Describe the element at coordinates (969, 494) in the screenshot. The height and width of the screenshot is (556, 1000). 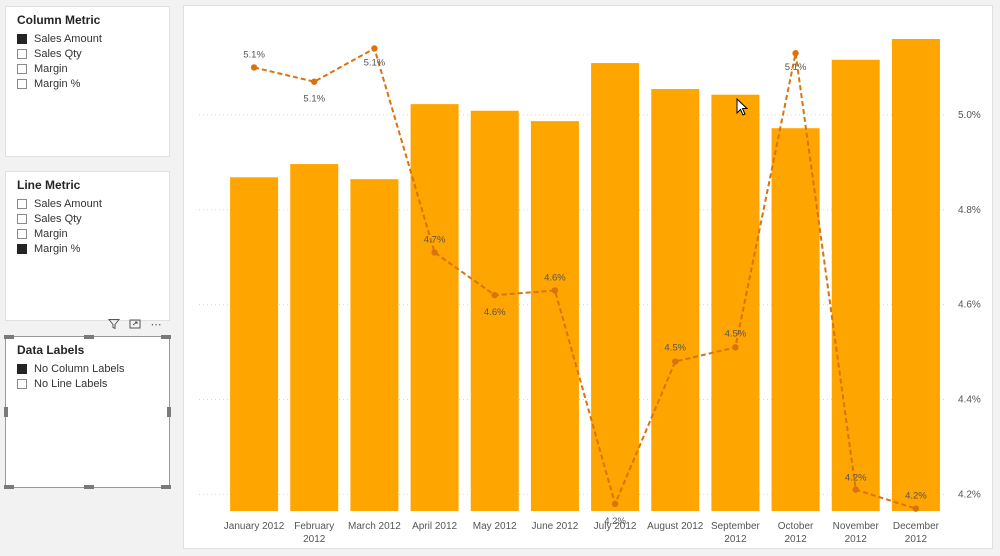
I see `y2-tick-label: 4.2%` at that location.